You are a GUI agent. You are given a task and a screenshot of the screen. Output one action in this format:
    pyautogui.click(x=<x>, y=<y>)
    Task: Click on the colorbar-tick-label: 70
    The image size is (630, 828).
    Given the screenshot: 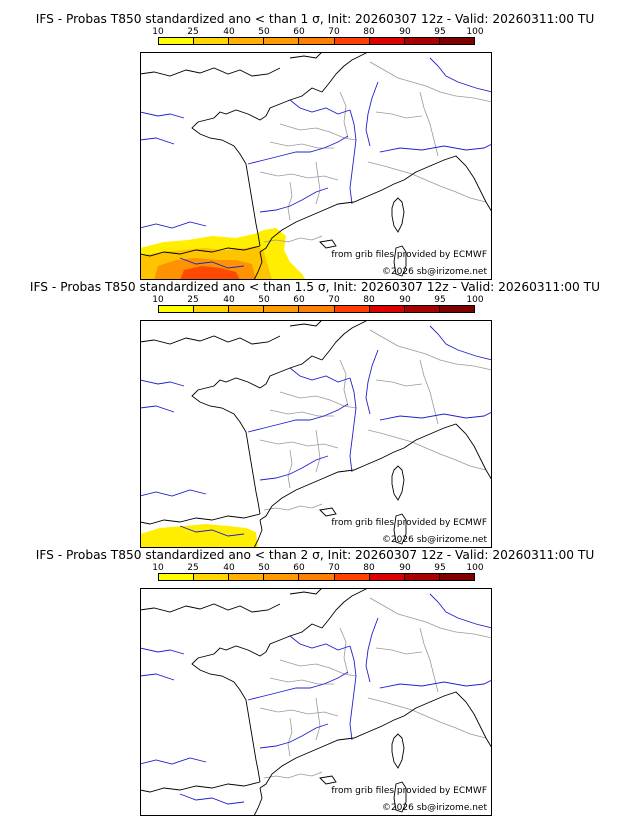 What is the action you would take?
    pyautogui.click(x=334, y=568)
    